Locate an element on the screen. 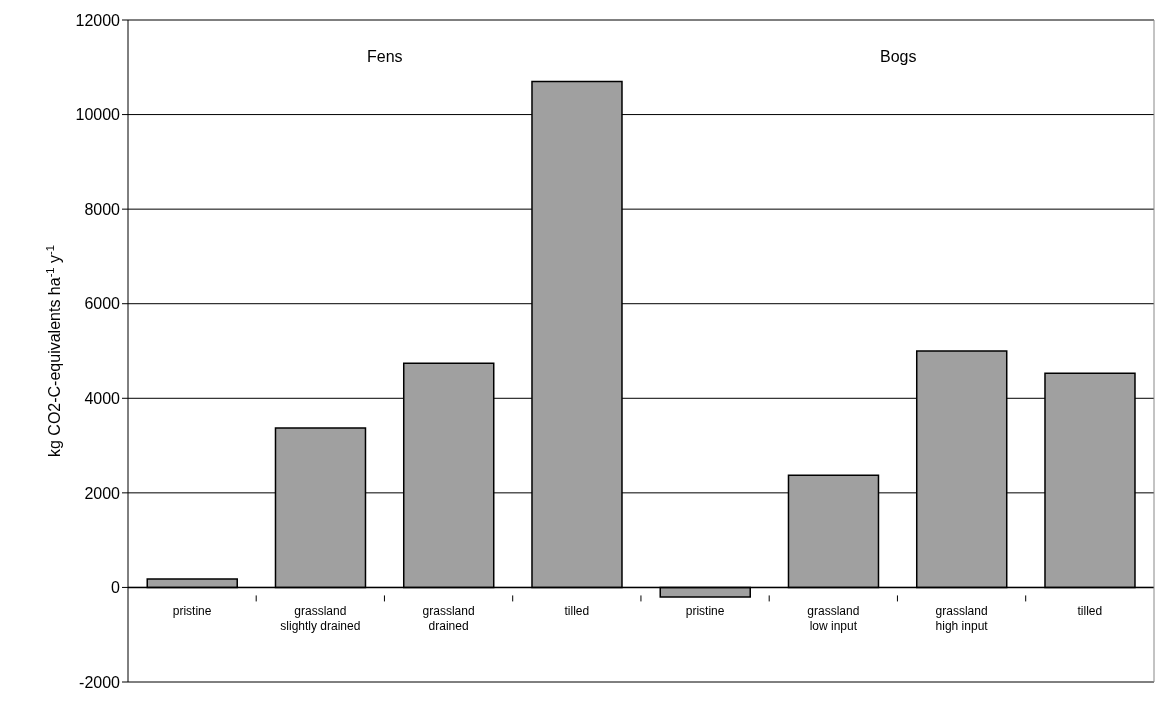 This screenshot has width=1173, height=704. y-tick-label: 6000 is located at coordinates (102, 304).